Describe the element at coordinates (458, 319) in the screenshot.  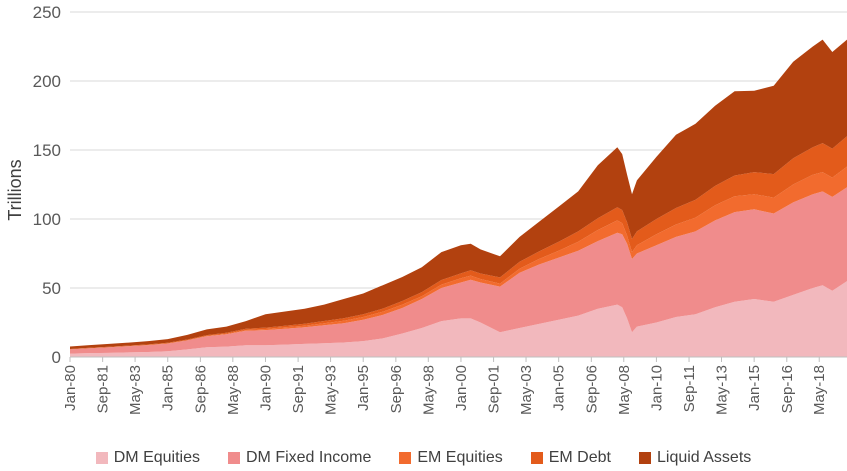
I see `area-dm-equities` at that location.